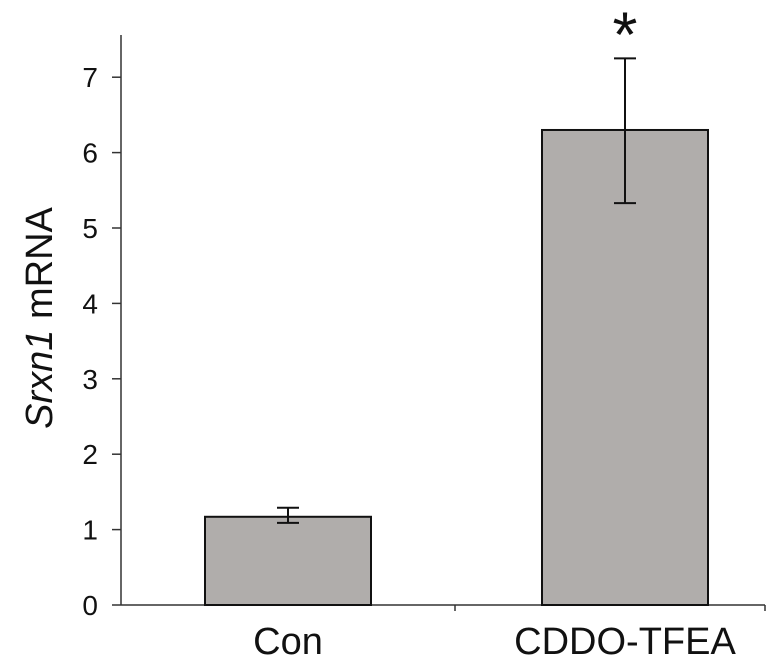 The width and height of the screenshot is (774, 667). What do you see at coordinates (288, 642) in the screenshot?
I see `category-label-con: Con` at bounding box center [288, 642].